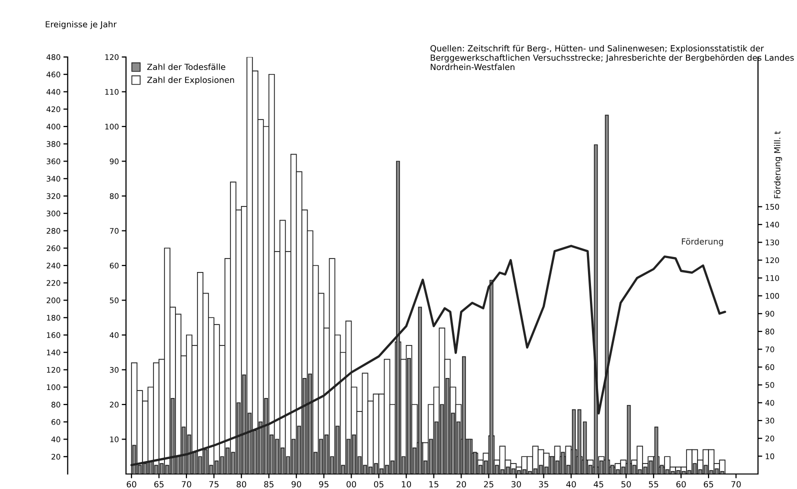 This screenshot has height=489, width=797. Describe the element at coordinates (489, 484) in the screenshot. I see `x-tick-label: 25` at that location.